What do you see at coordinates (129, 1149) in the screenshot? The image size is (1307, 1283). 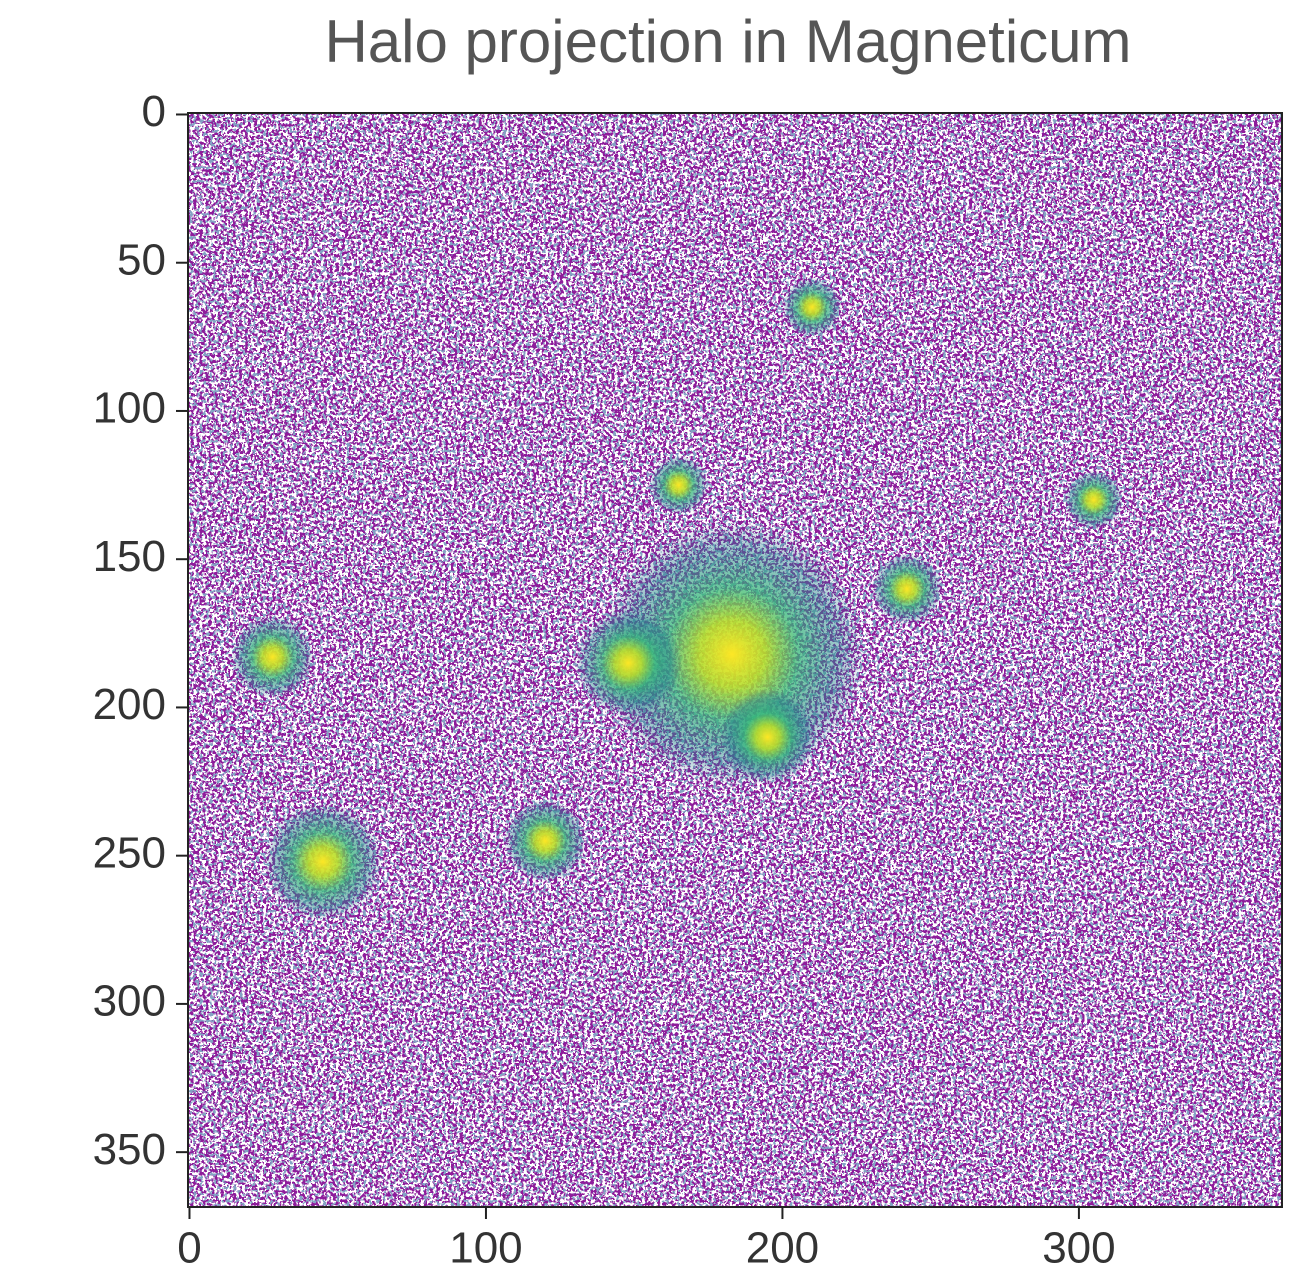 I see `y-tick-label: 350` at bounding box center [129, 1149].